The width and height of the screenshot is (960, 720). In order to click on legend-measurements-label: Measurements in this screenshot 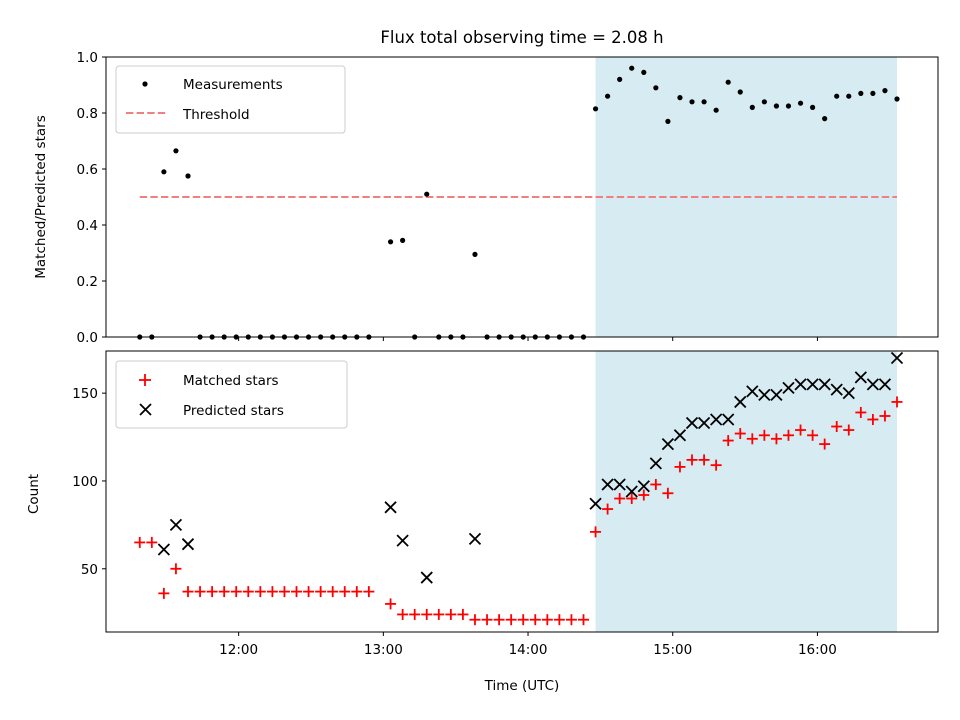, I will do `click(233, 85)`.